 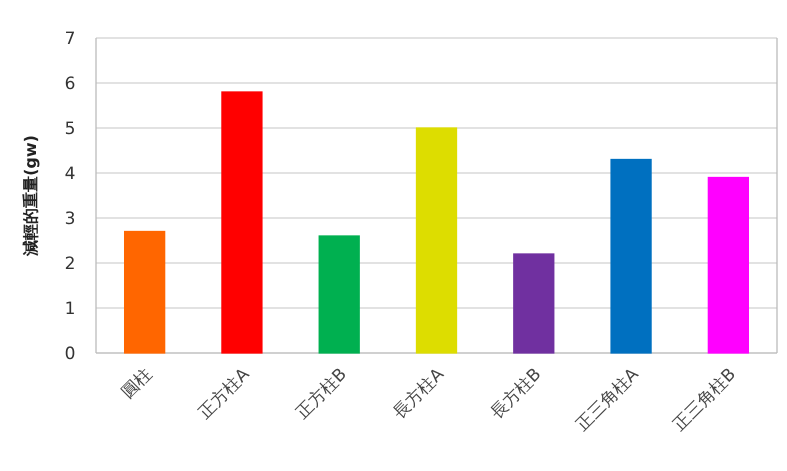 I want to click on y-tick-label: 6, so click(x=70, y=84).